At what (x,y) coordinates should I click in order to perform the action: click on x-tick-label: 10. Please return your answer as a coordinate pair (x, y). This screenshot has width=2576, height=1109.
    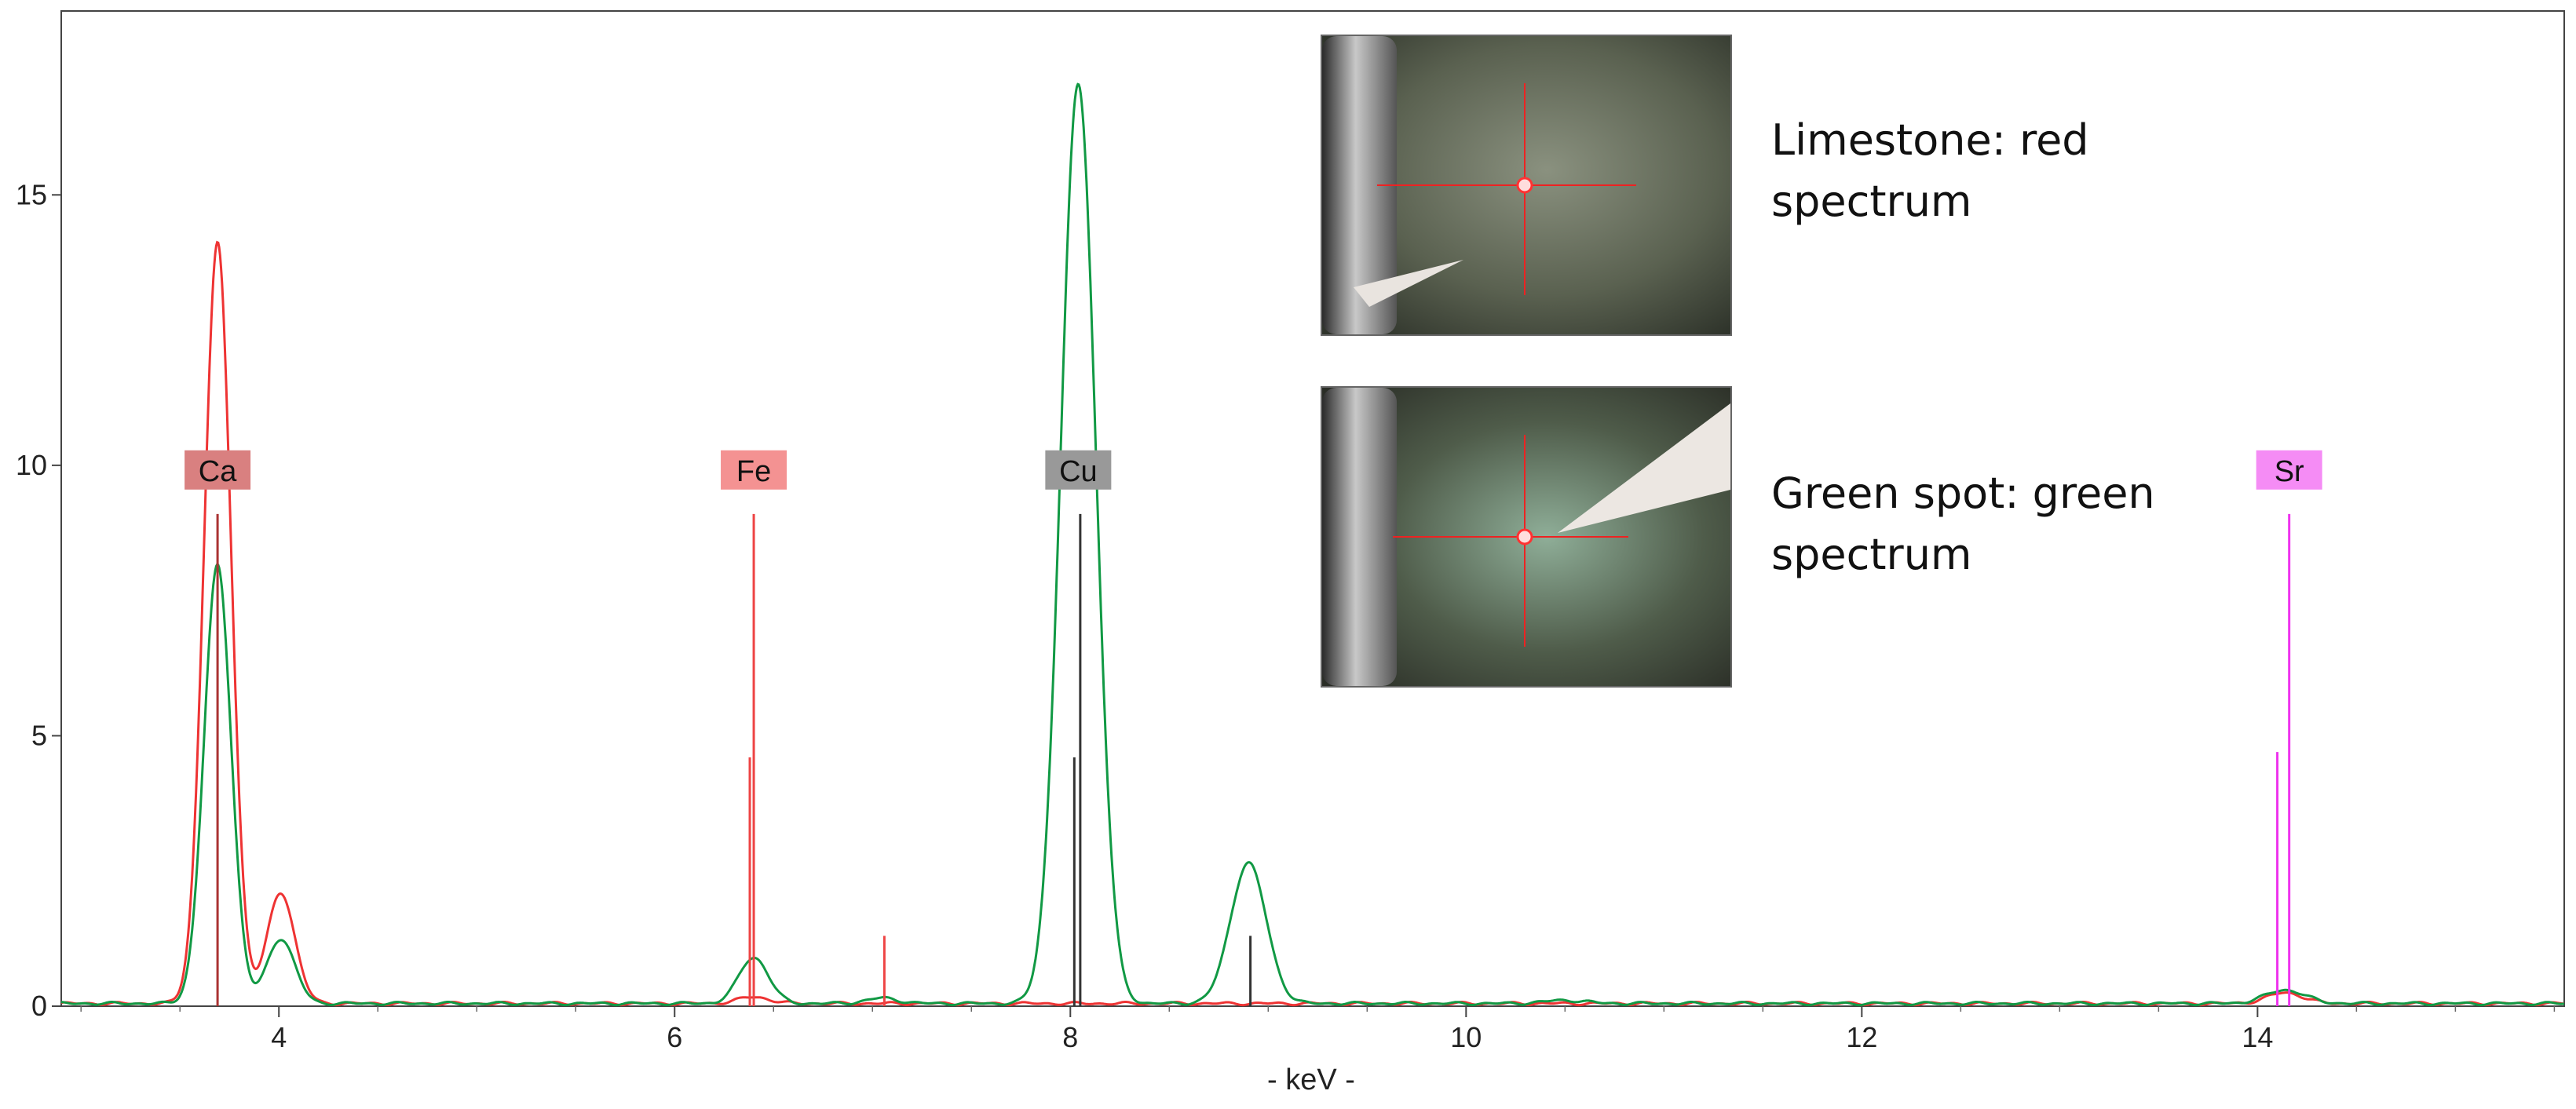
    Looking at the image, I should click on (1466, 1037).